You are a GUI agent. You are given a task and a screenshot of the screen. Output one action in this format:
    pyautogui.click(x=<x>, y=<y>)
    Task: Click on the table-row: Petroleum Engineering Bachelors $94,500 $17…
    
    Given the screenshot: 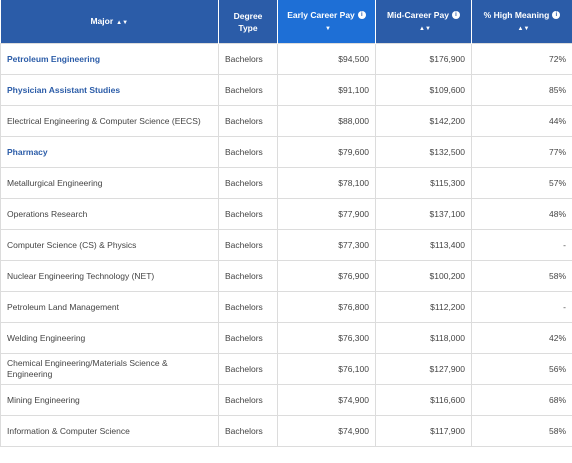 What is the action you would take?
    pyautogui.click(x=286, y=59)
    